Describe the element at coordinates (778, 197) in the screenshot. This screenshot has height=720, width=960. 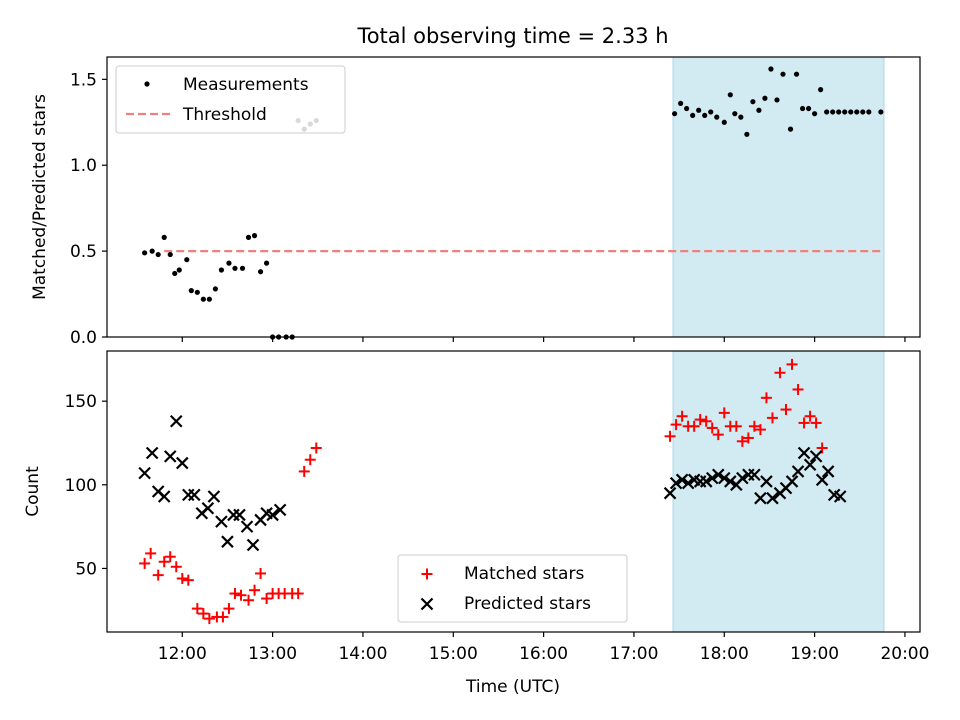
I see `shaded-interval` at that location.